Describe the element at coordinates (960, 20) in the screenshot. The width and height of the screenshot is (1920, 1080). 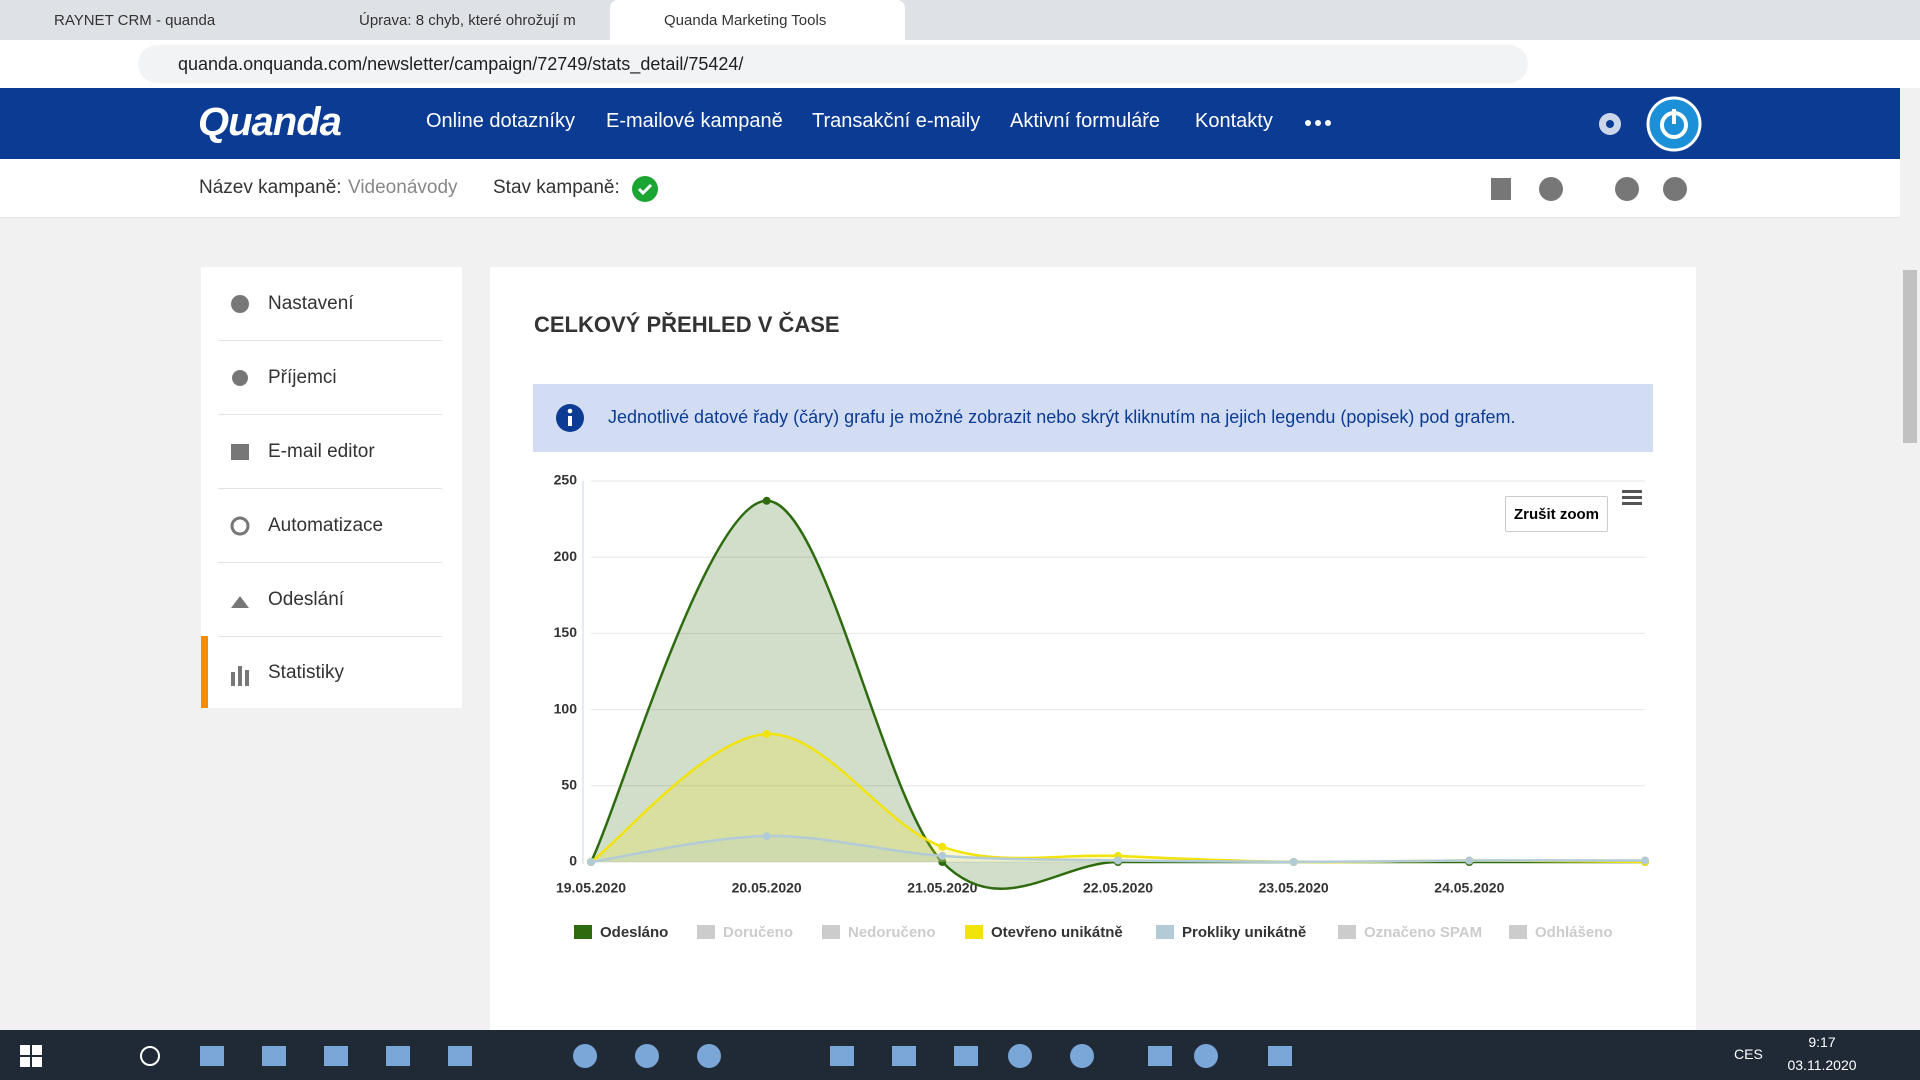
I see `tab-strip` at that location.